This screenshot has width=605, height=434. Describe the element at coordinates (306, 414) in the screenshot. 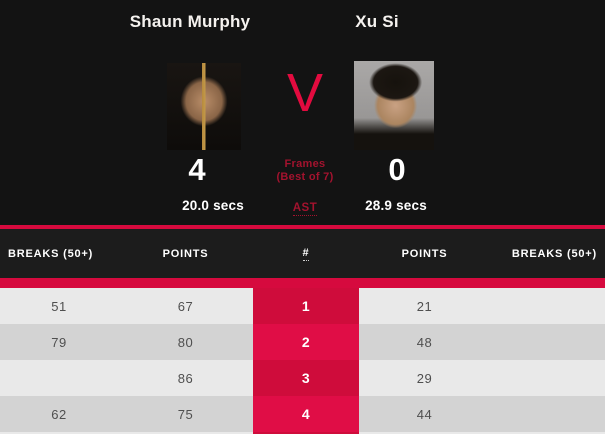

I see `frame-number-cell: 4` at that location.